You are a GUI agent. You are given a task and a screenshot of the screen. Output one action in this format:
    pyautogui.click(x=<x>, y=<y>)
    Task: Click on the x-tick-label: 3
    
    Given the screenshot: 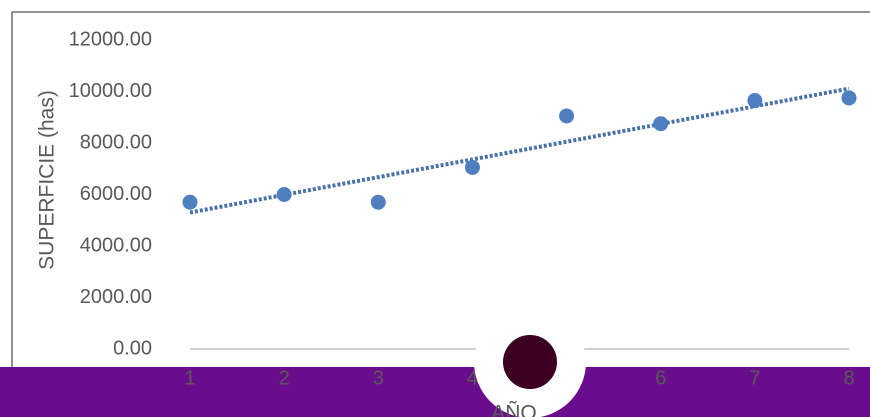 What is the action you would take?
    pyautogui.click(x=378, y=378)
    